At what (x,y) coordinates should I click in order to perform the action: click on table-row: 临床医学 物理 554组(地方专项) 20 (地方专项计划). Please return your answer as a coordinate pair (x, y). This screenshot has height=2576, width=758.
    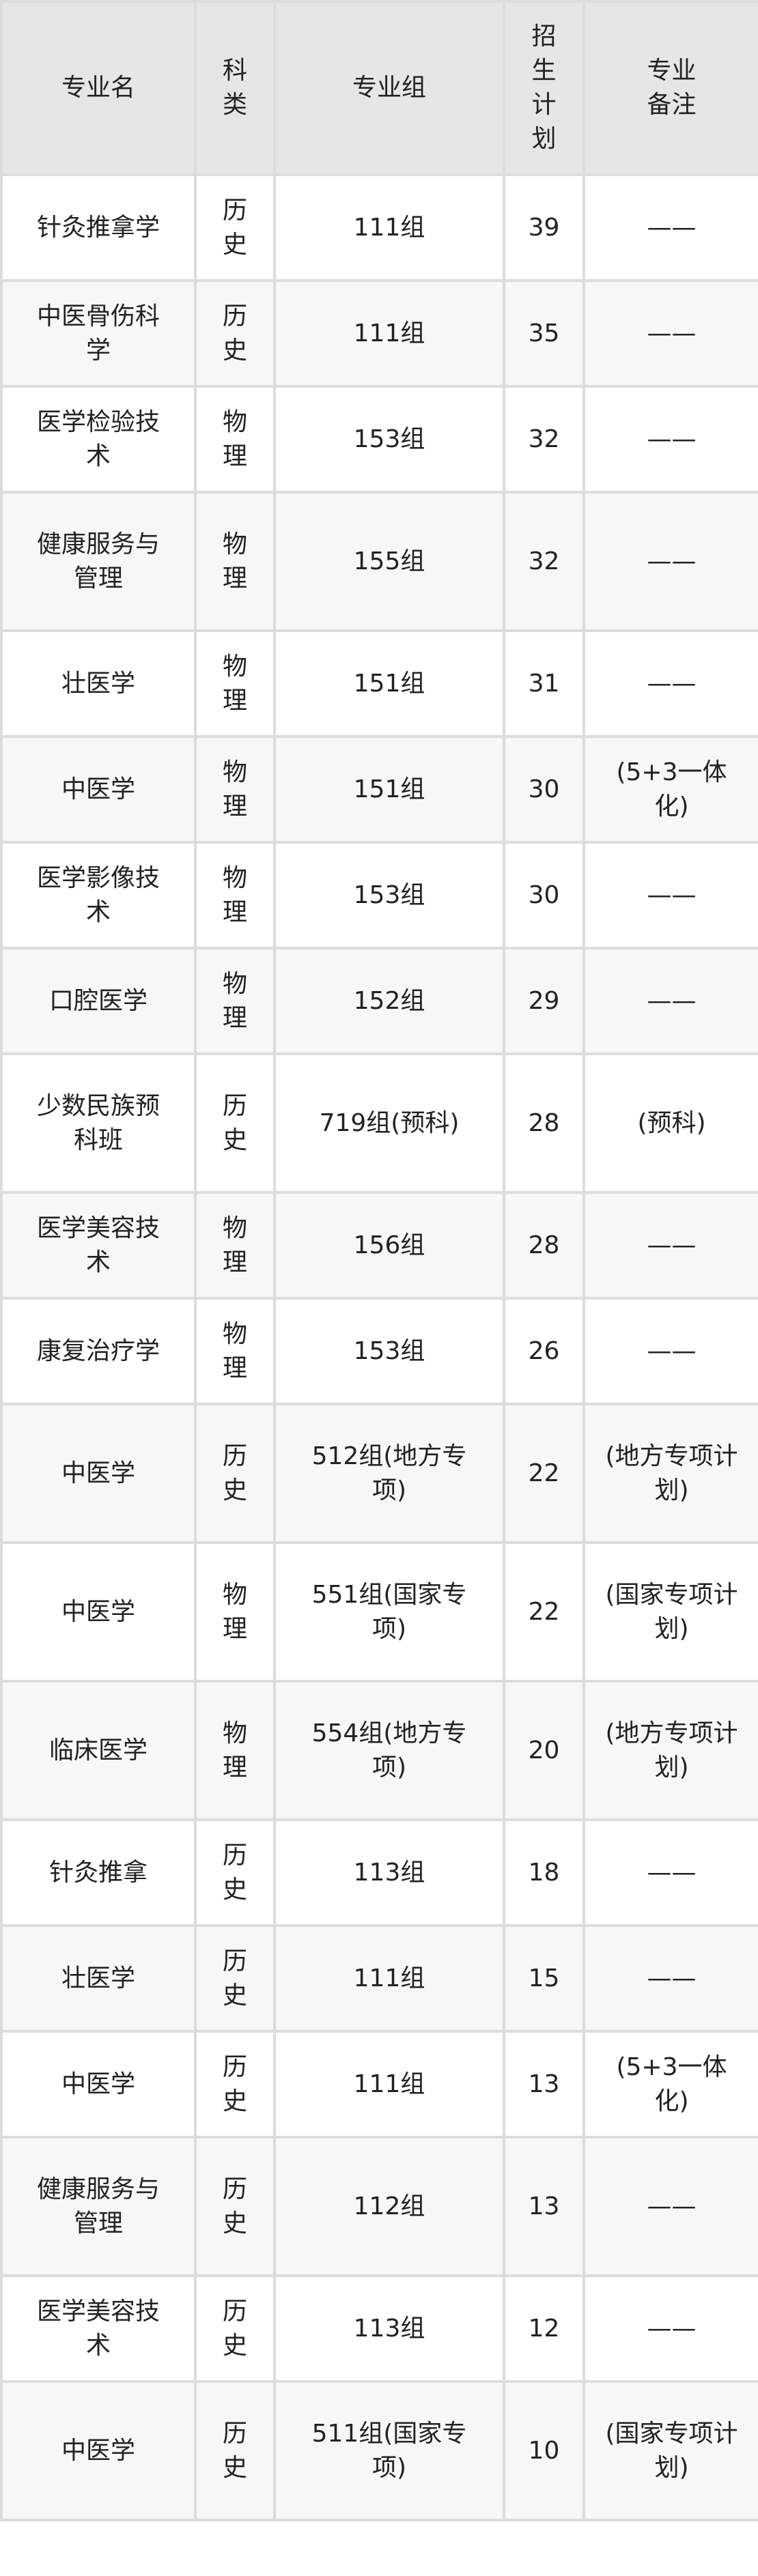
    Looking at the image, I should click on (379, 1750).